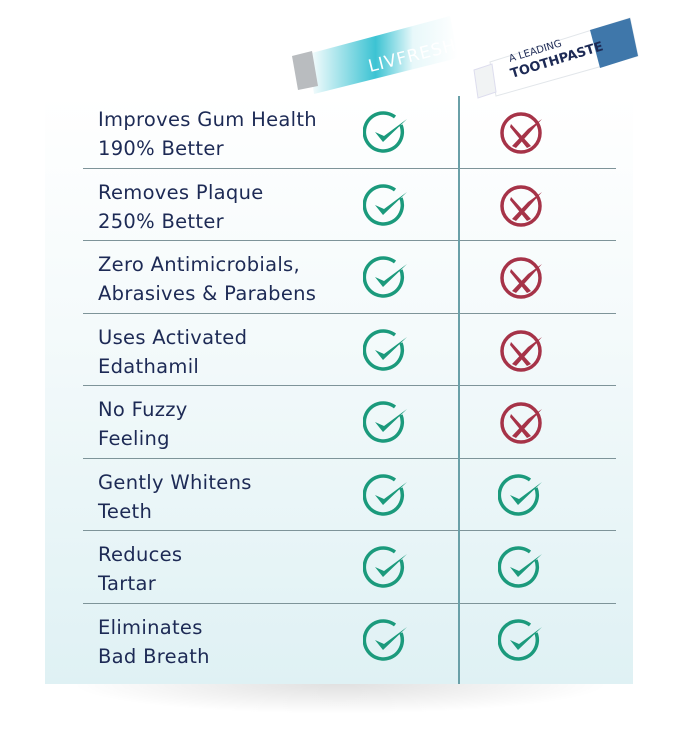 The width and height of the screenshot is (679, 751). Describe the element at coordinates (349, 205) in the screenshot. I see `table-row: Removes Plaque 250% Better` at that location.